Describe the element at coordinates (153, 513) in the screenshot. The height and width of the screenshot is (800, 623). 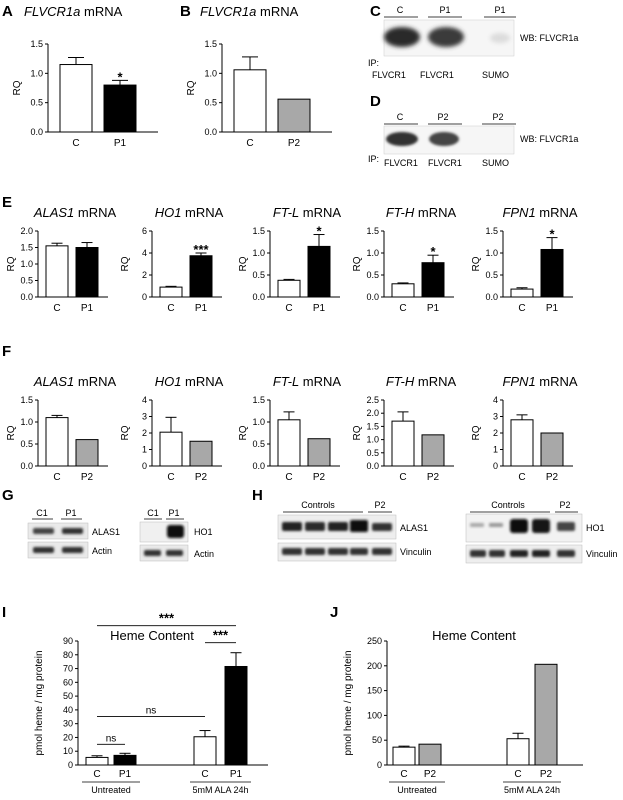
I see `lane-label: C1` at that location.